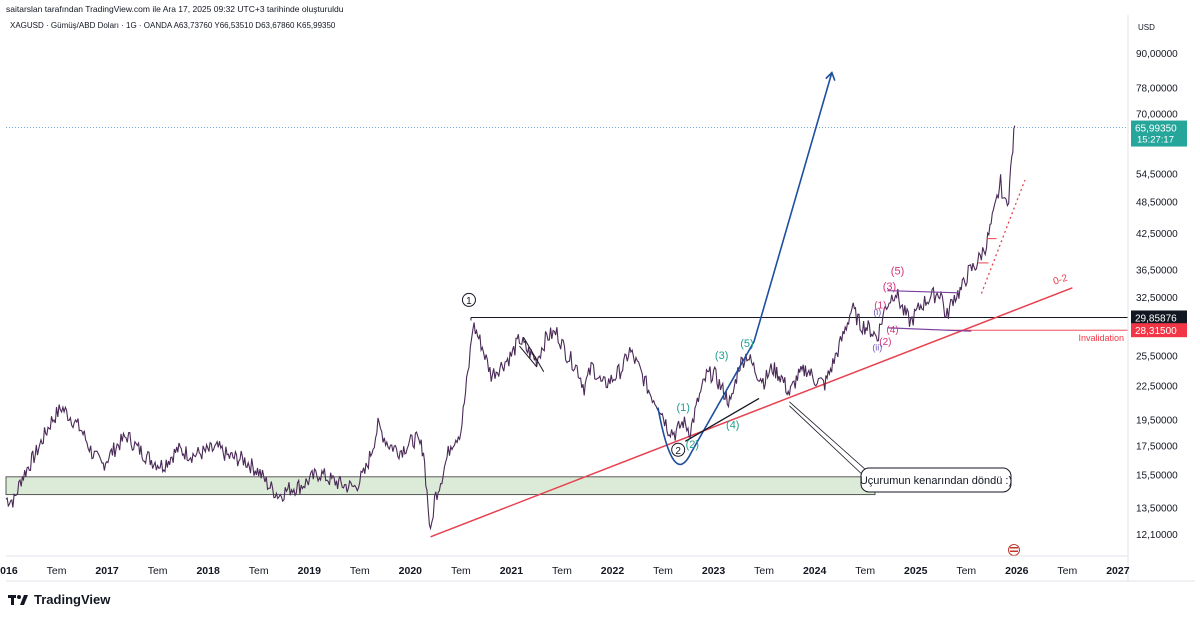 Image resolution: width=1200 pixels, height=619 pixels. Describe the element at coordinates (411, 571) in the screenshot. I see `time-tick-label: 2020` at that location.